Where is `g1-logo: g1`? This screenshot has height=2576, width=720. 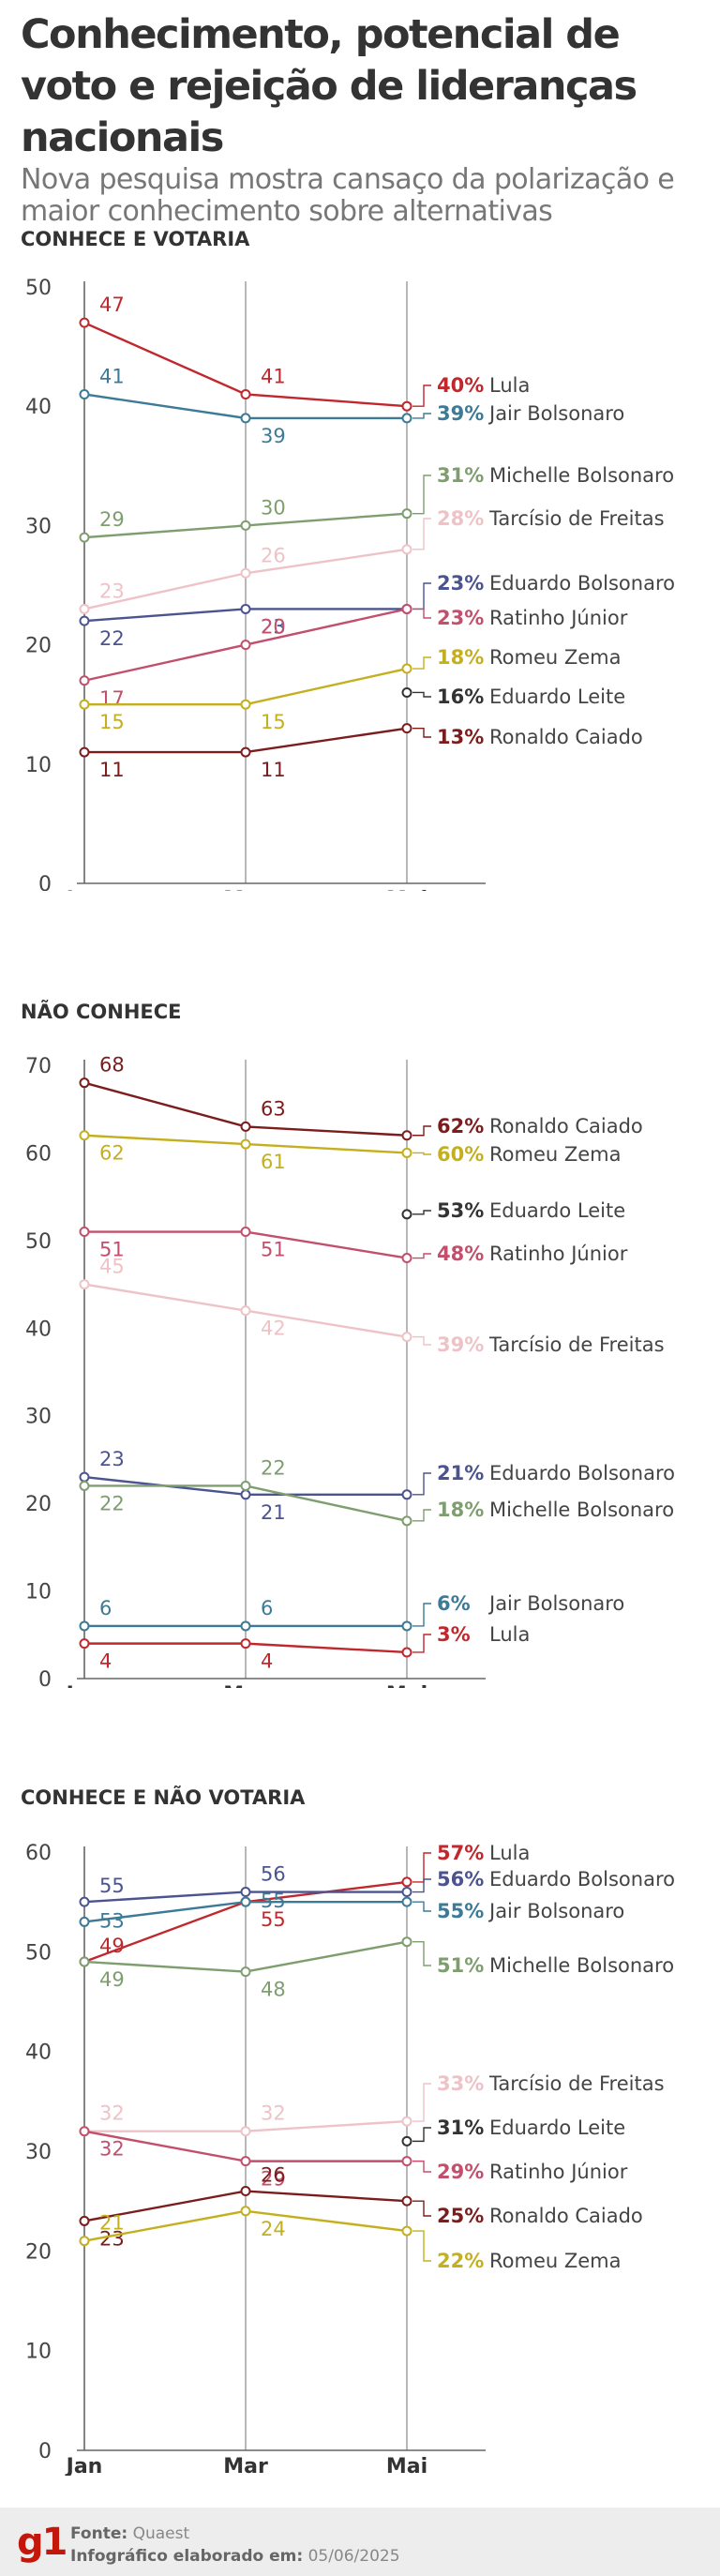
g1-logo: g1 is located at coordinates (42, 2542).